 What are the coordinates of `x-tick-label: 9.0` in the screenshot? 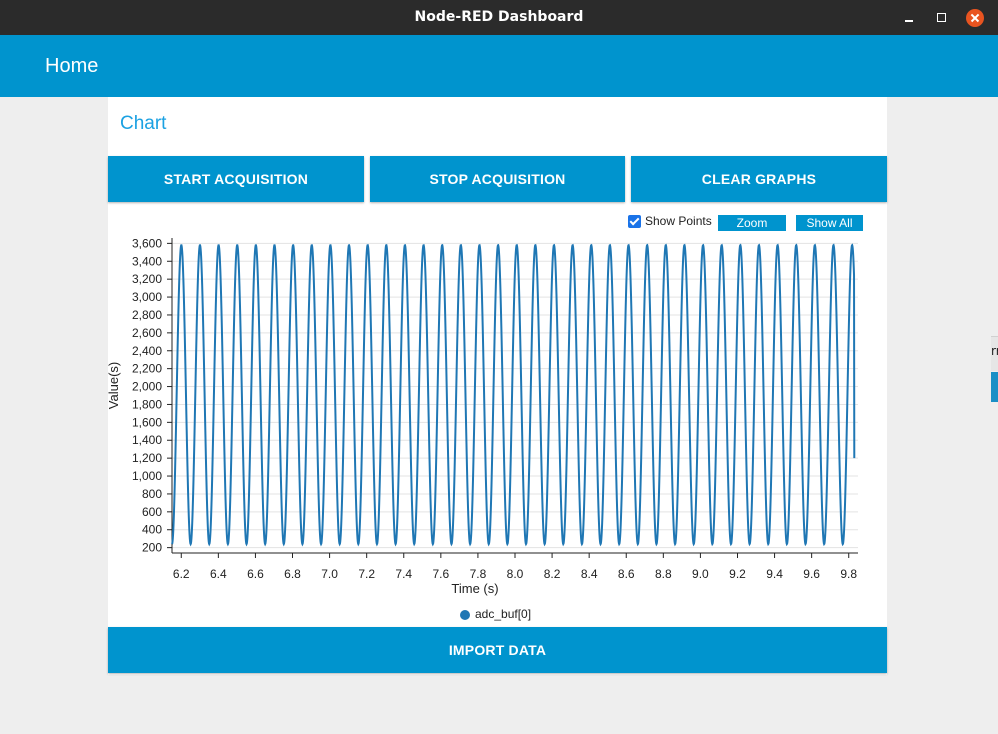 It's located at (700, 574).